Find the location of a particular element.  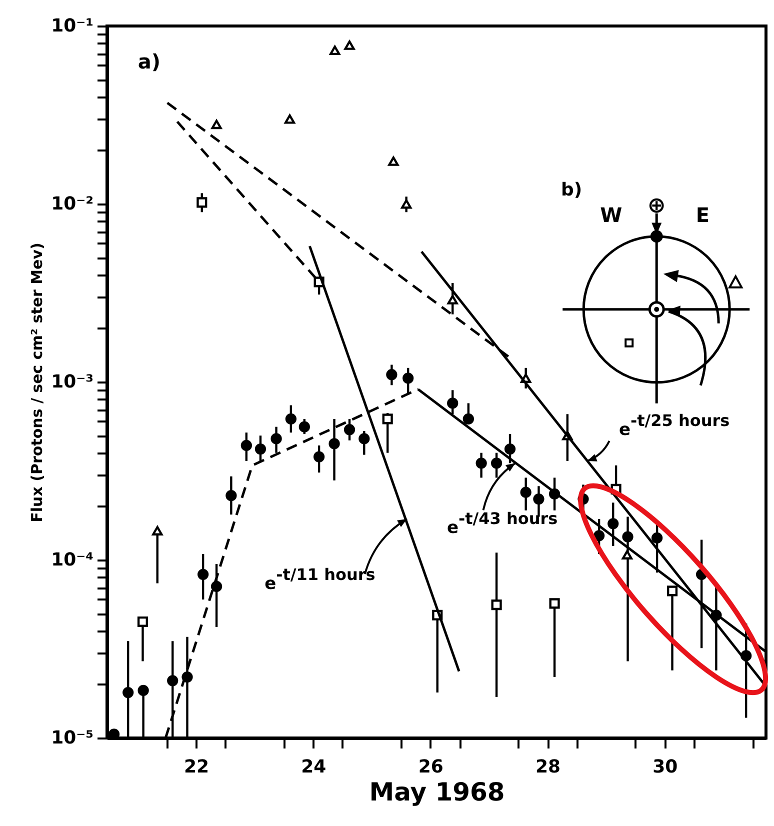

y-tick-label: 10⁻⁵ is located at coordinates (72, 738).